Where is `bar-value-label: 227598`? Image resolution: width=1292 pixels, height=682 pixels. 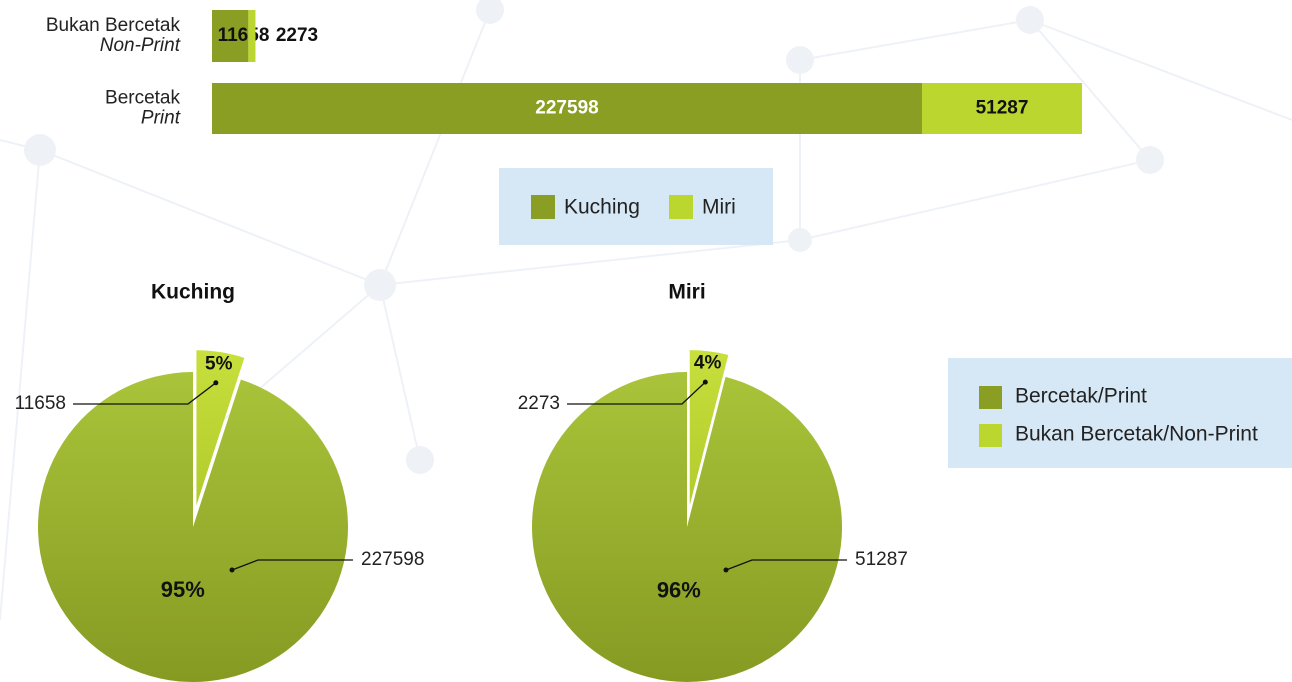
bar-value-label: 227598 is located at coordinates (566, 108).